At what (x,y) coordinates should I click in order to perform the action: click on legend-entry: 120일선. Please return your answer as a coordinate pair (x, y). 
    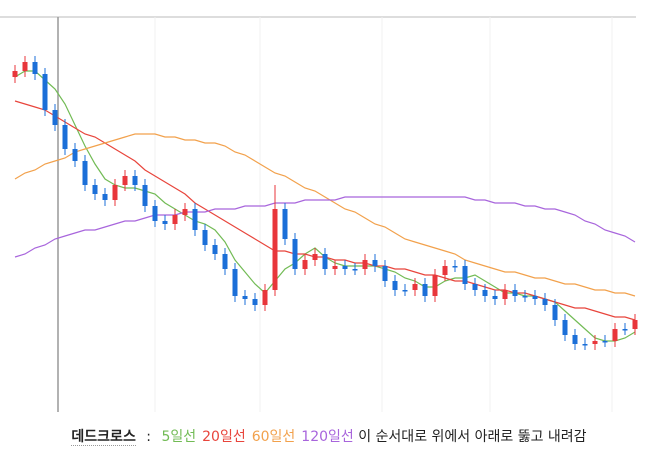
    Looking at the image, I should click on (327, 437).